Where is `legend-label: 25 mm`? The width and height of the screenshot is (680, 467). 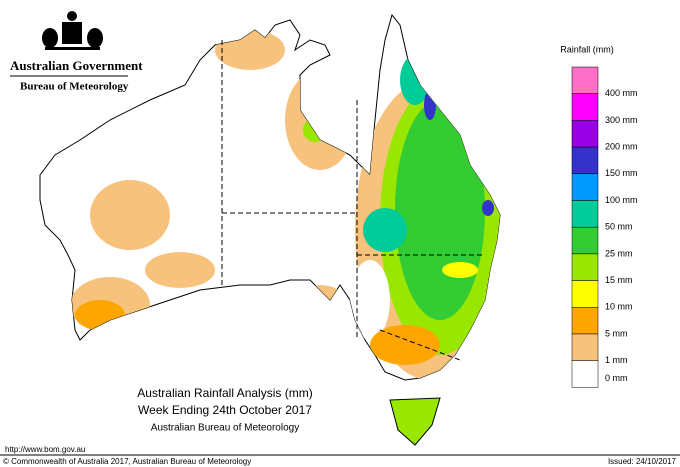
legend-label: 25 mm is located at coordinates (619, 253).